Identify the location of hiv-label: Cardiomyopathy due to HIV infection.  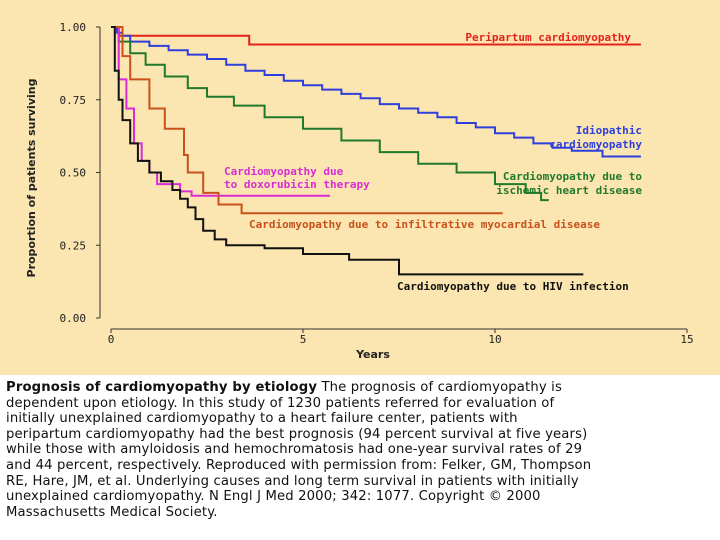
(513, 286).